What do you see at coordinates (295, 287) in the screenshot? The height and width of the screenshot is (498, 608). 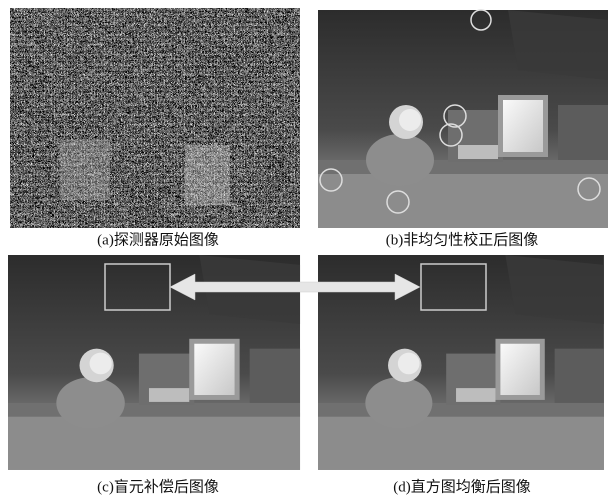 I see `double-arrow` at bounding box center [295, 287].